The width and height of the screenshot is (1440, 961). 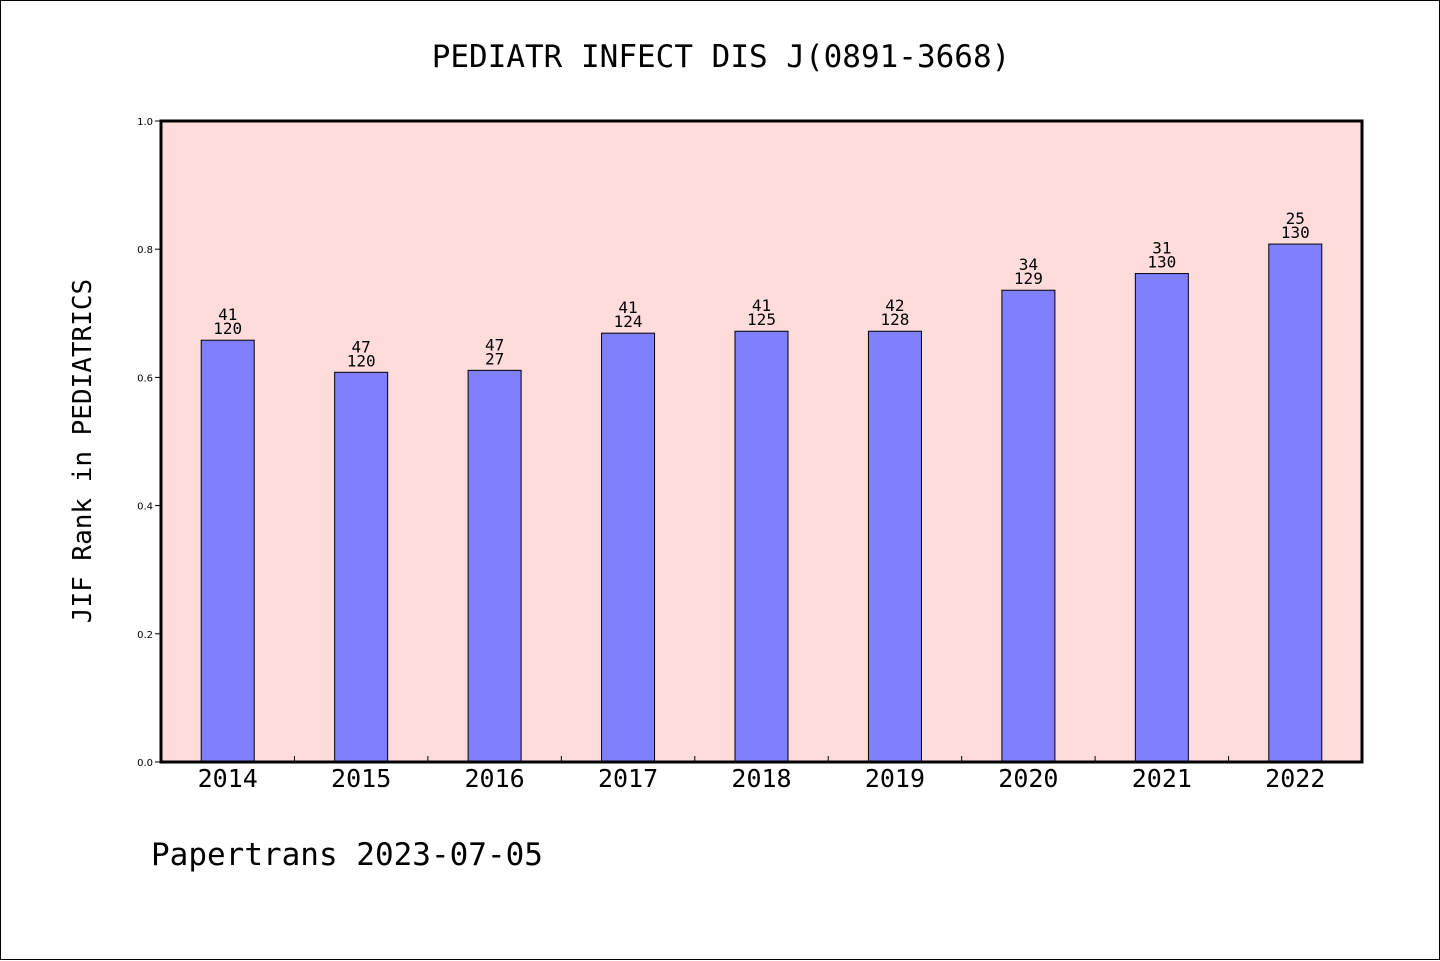 What do you see at coordinates (227, 328) in the screenshot?
I see `total-label-2014: 120` at bounding box center [227, 328].